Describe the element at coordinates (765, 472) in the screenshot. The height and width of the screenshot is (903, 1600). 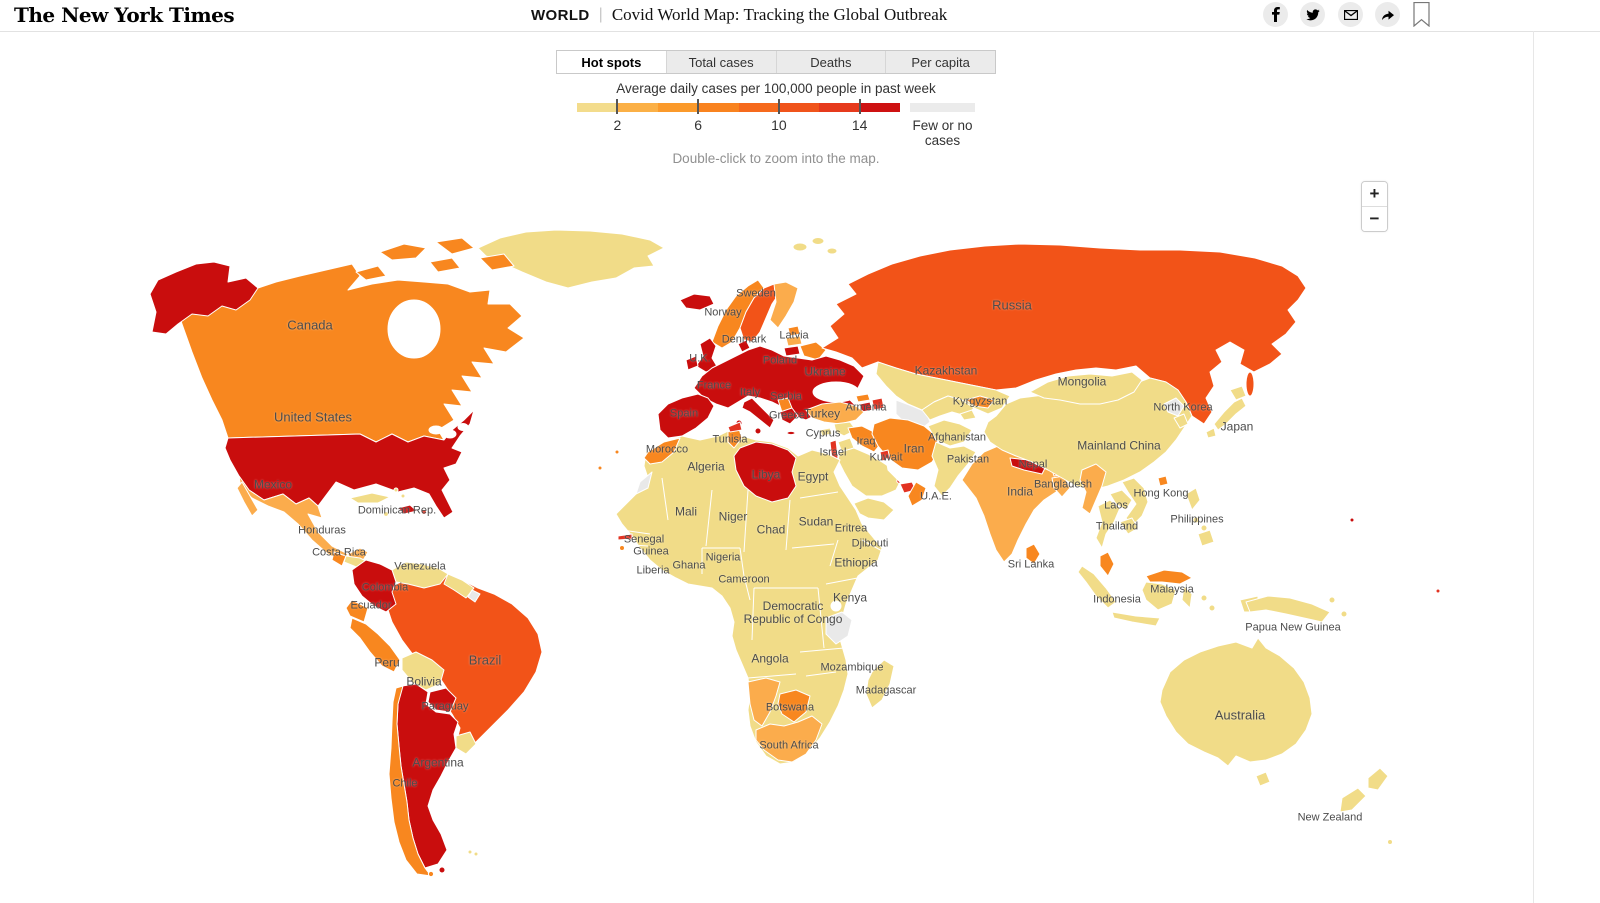
I see `country-libya` at that location.